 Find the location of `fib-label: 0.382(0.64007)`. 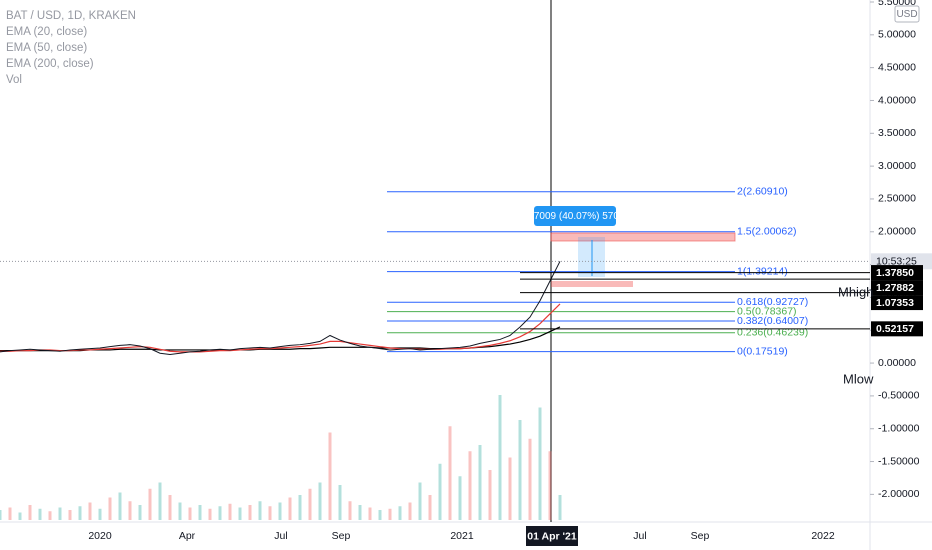

fib-label: 0.382(0.64007) is located at coordinates (772, 321).